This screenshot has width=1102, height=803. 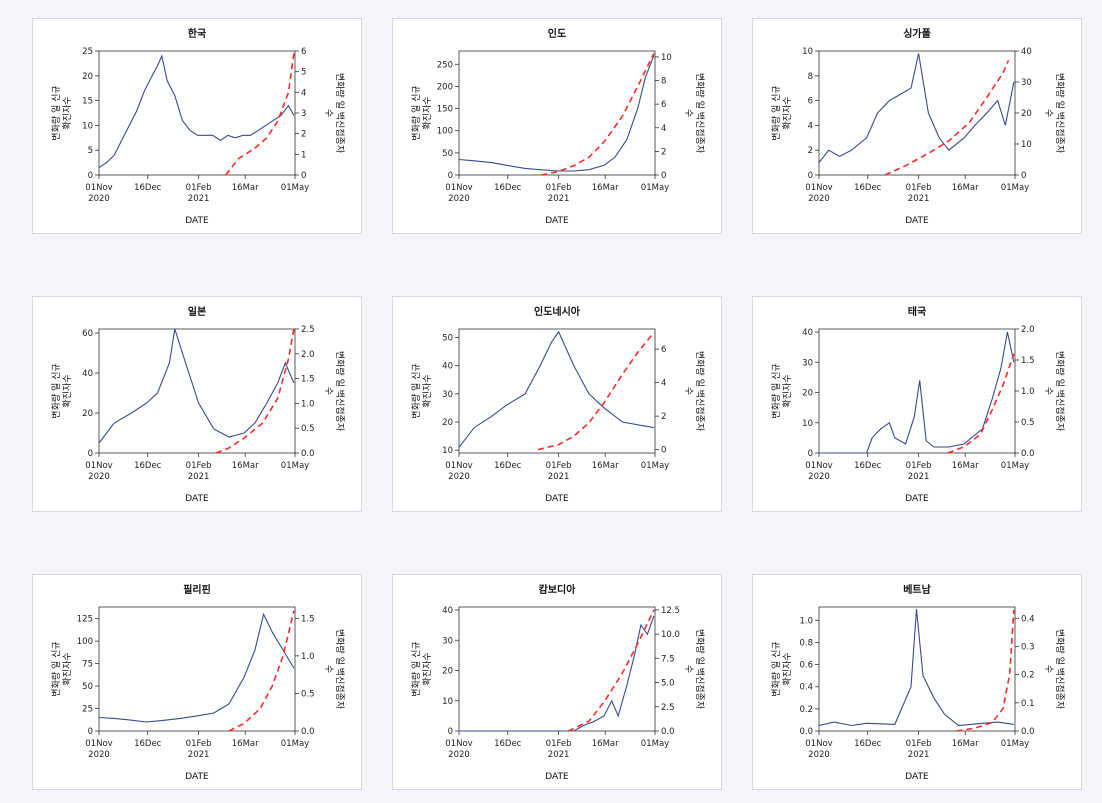 What do you see at coordinates (308, 657) in the screenshot?
I see `right-tick-label: 1.0` at bounding box center [308, 657].